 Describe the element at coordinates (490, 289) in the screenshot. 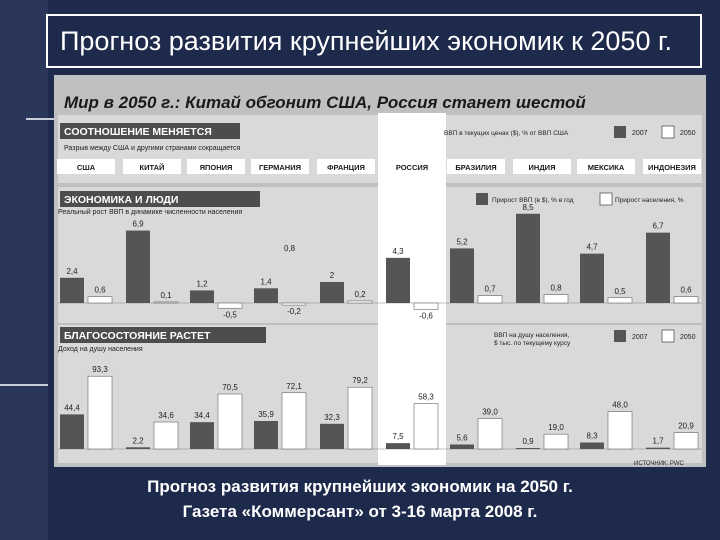

I see `population-growth-label: 0,7` at that location.